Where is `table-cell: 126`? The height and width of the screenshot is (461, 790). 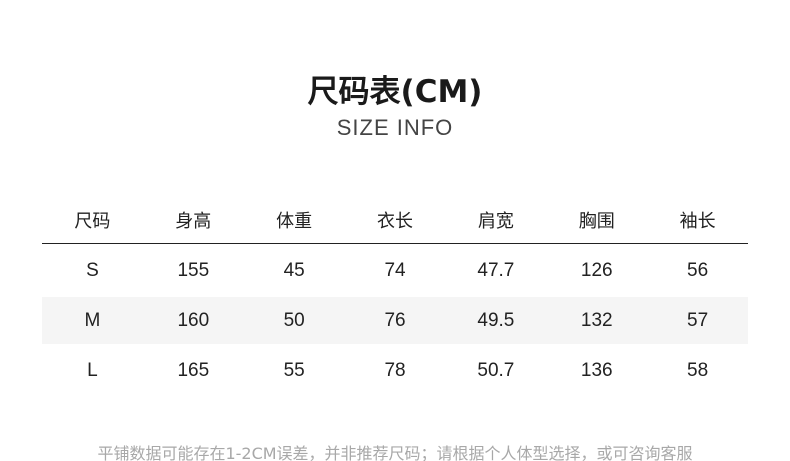
table-cell: 126 is located at coordinates (596, 270).